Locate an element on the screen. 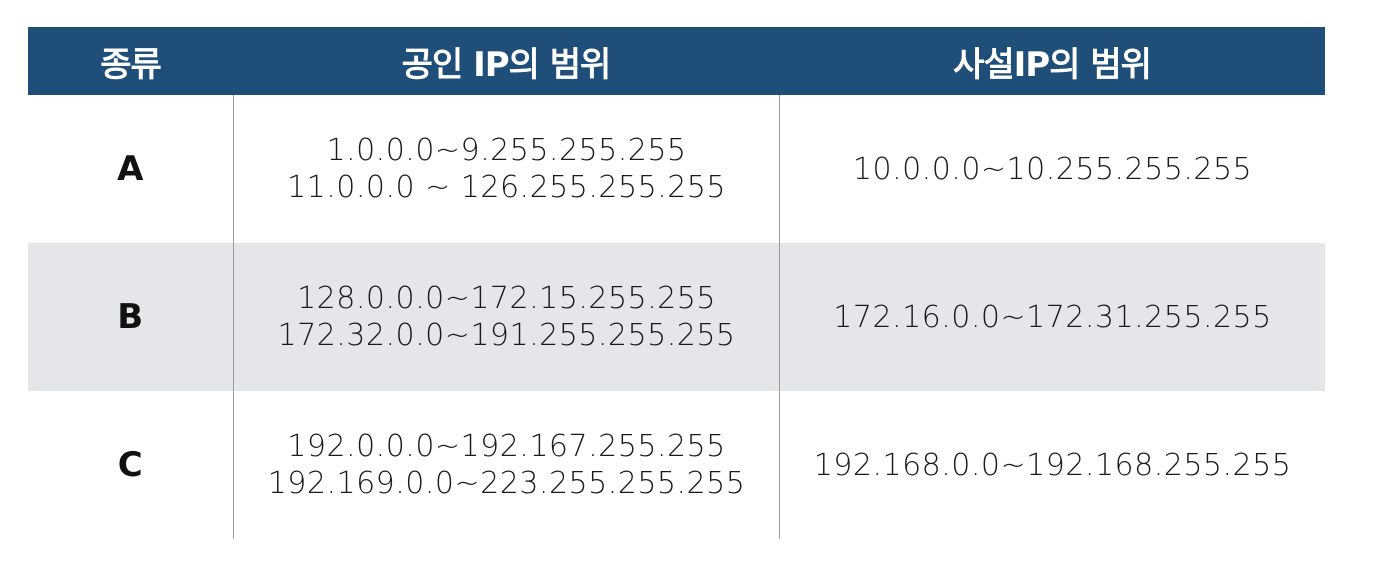 The height and width of the screenshot is (572, 1386). class-a-private-range: 10.0.0.0~10.255.255.255 is located at coordinates (1052, 169).